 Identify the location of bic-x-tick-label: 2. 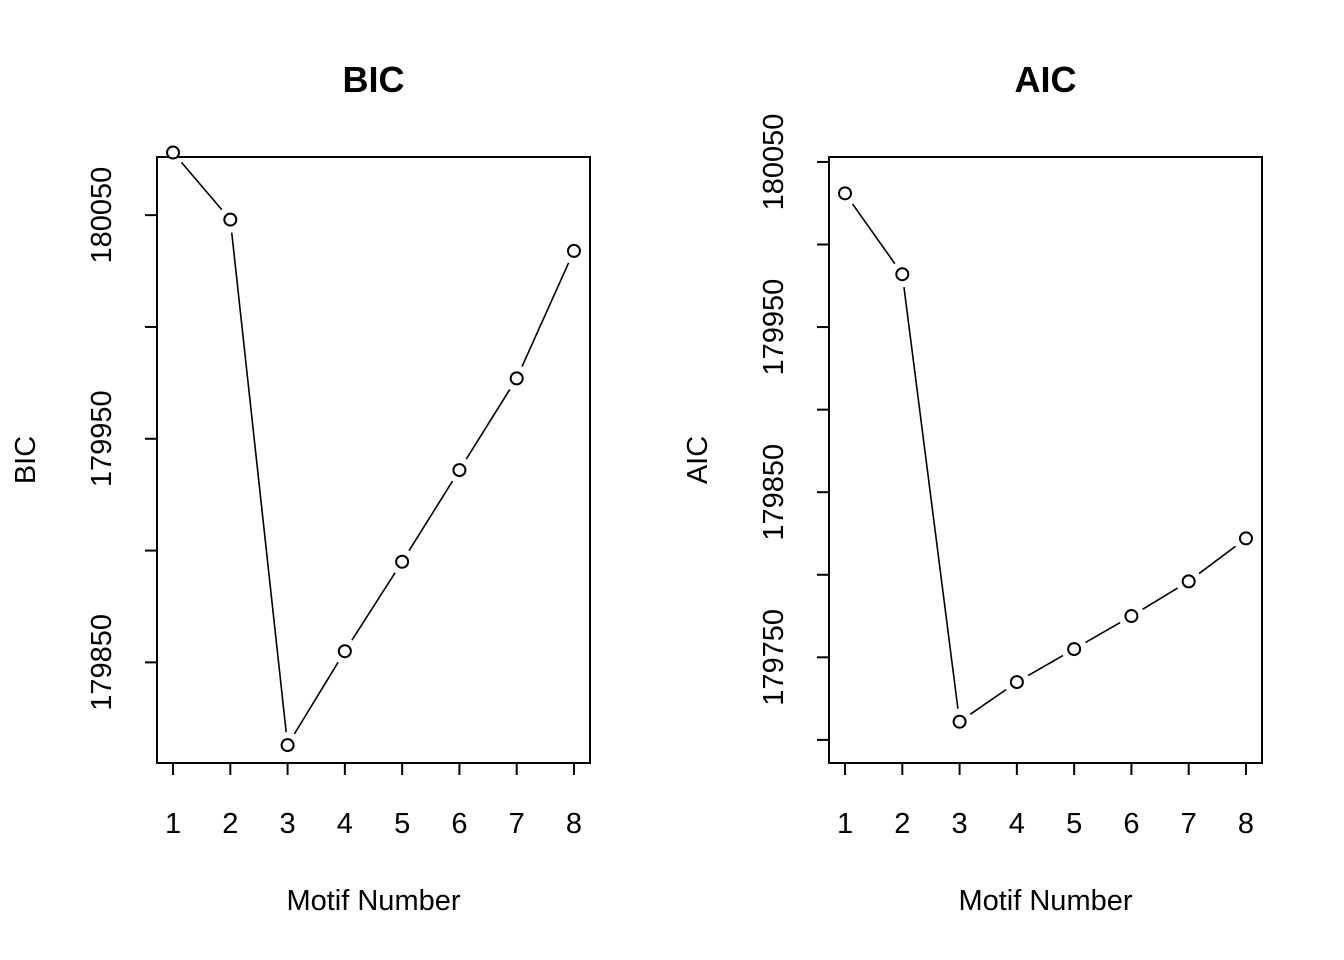
(230, 824).